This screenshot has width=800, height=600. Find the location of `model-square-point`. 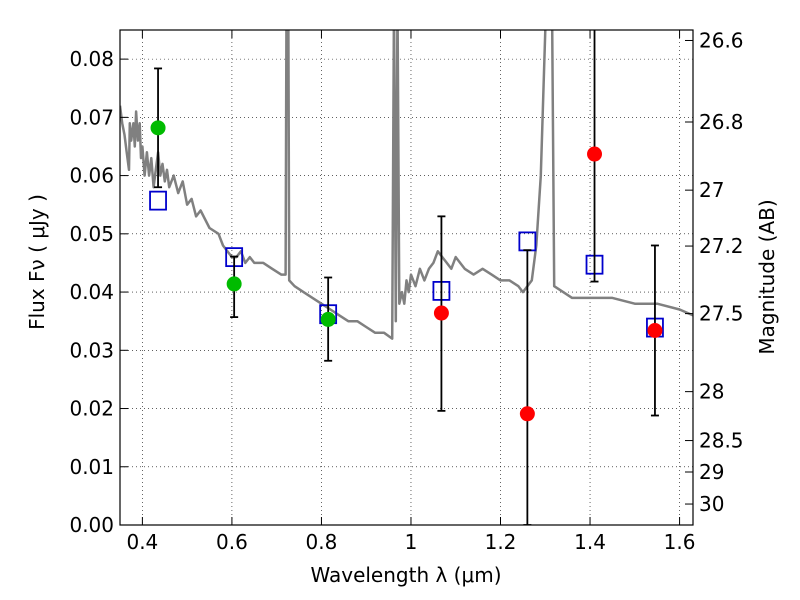

model-square-point is located at coordinates (158, 200).